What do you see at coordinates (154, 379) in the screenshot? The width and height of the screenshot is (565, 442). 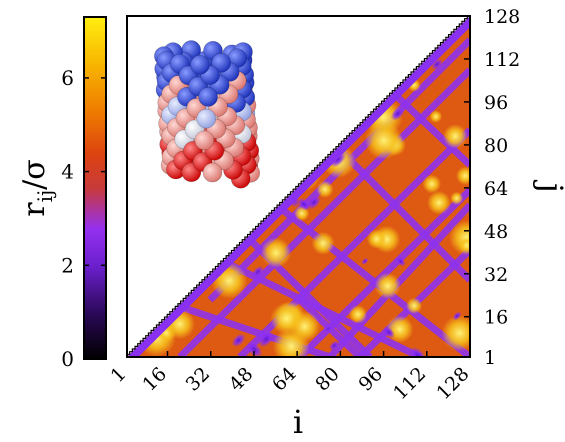 I see `x-tick-label: 16` at bounding box center [154, 379].